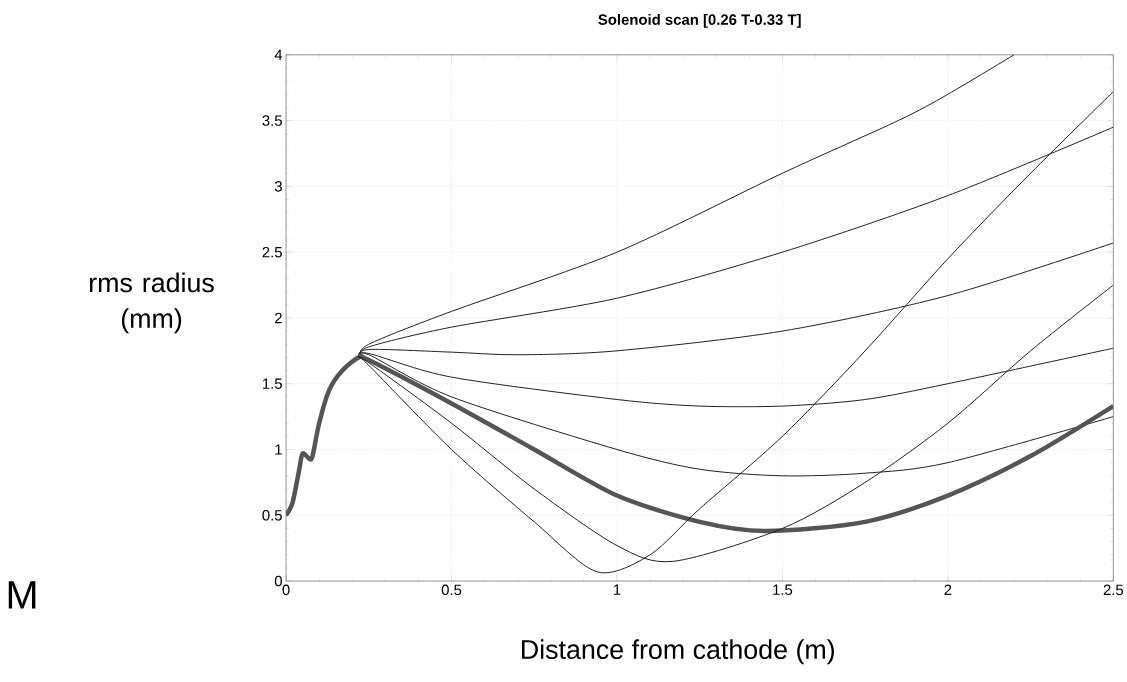 The height and width of the screenshot is (682, 1127). I want to click on y-tick-label: 0.5, so click(272, 515).